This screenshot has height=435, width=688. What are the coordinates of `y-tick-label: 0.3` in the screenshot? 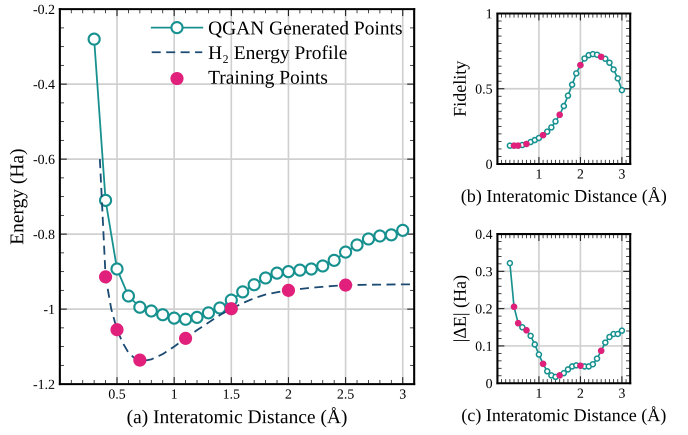 It's located at (484, 271).